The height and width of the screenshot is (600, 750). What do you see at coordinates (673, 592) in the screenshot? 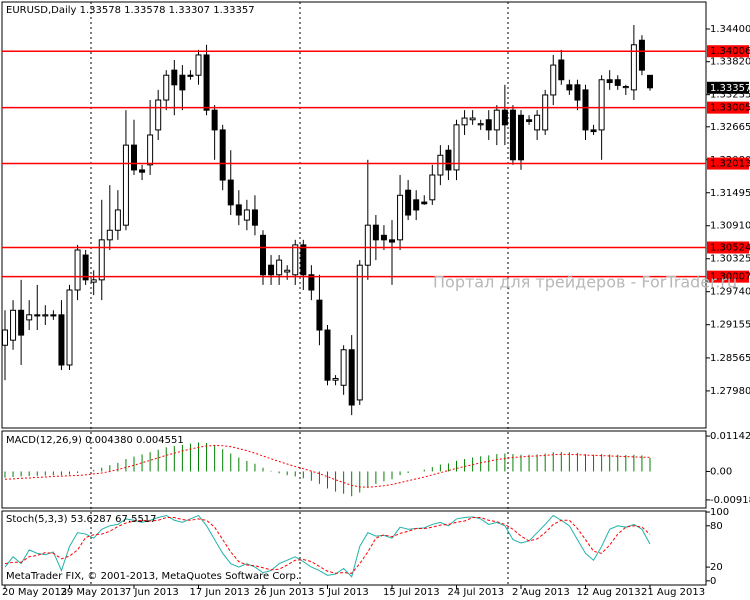
I see `x-tick-label: 21 Aug 2013` at bounding box center [673, 592].